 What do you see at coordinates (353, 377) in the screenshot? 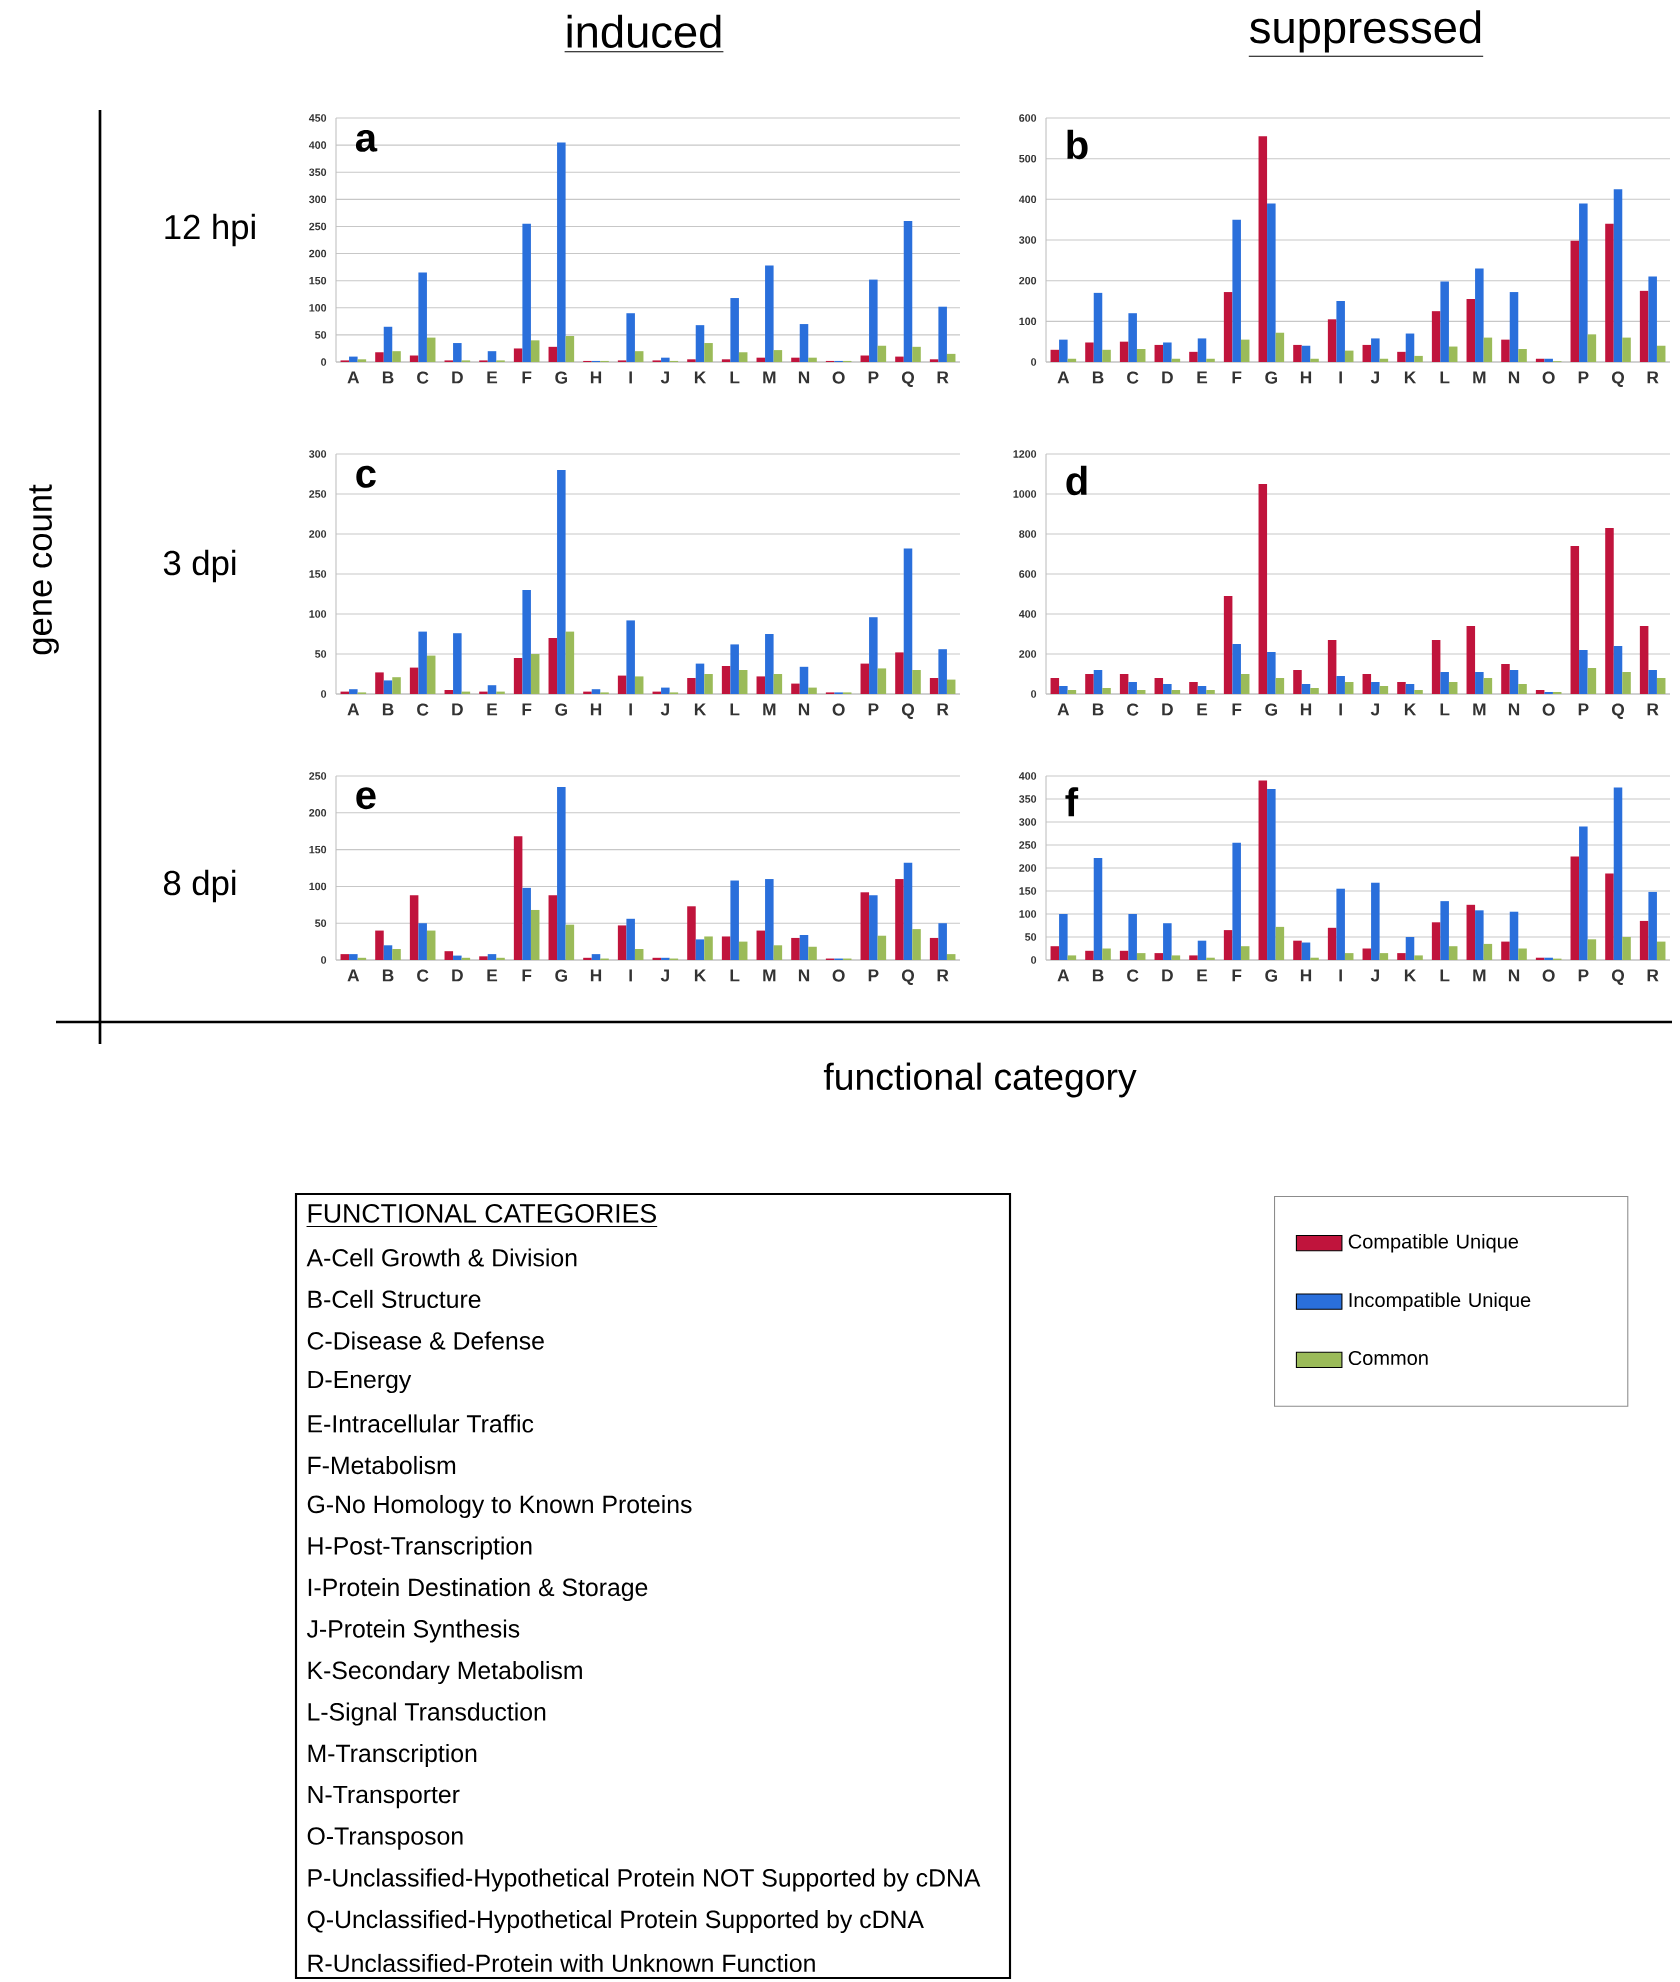
I see `x-tick-label: A` at bounding box center [353, 377].